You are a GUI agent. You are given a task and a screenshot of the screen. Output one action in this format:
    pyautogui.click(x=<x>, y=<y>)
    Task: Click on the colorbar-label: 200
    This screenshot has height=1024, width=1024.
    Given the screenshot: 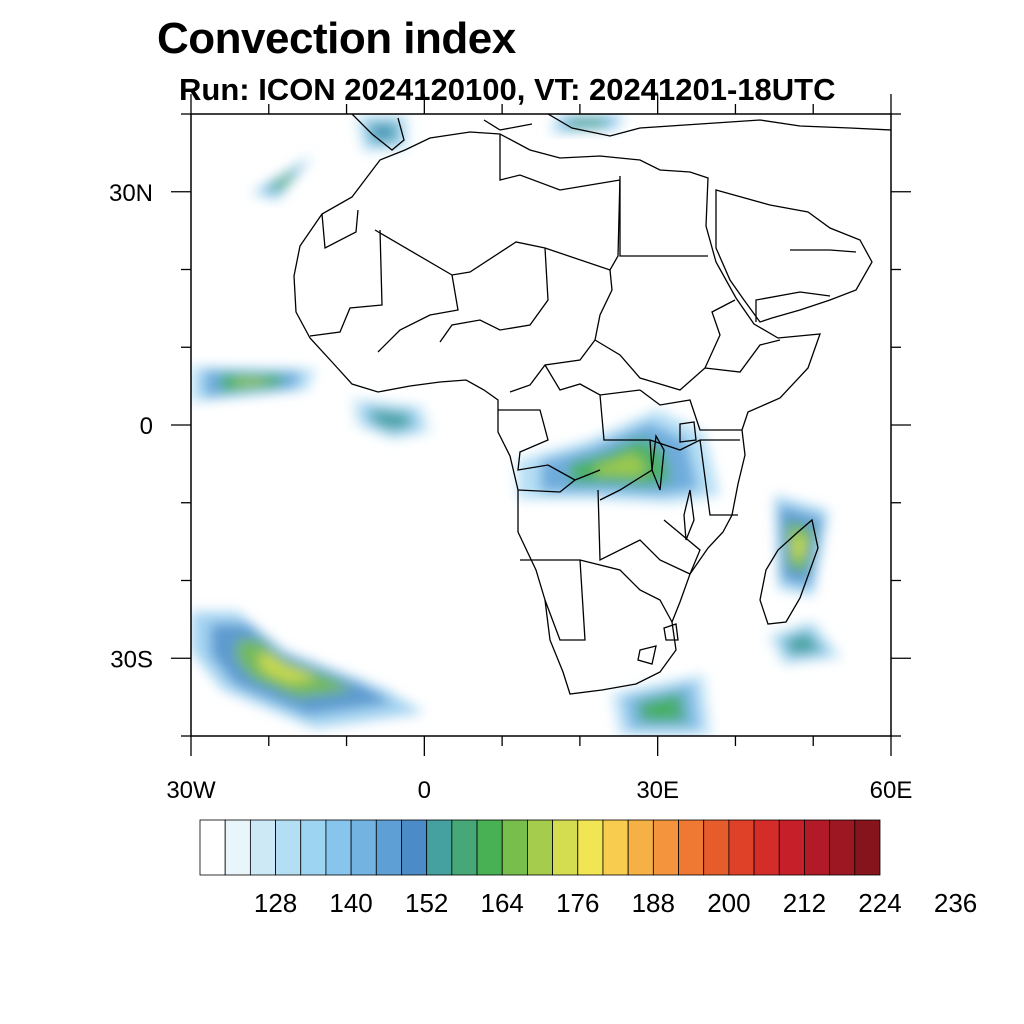 What is the action you would take?
    pyautogui.click(x=728, y=903)
    